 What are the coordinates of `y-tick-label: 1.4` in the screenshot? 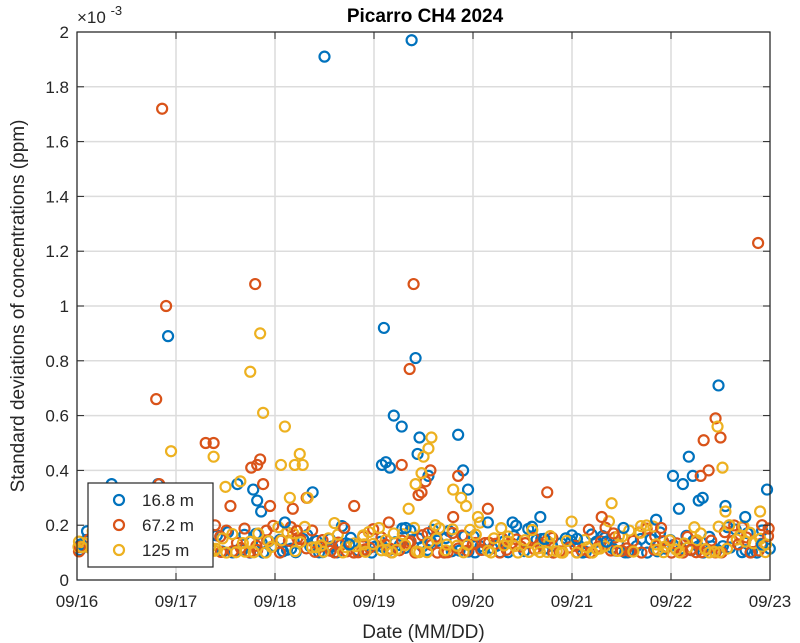 It's located at (57, 196).